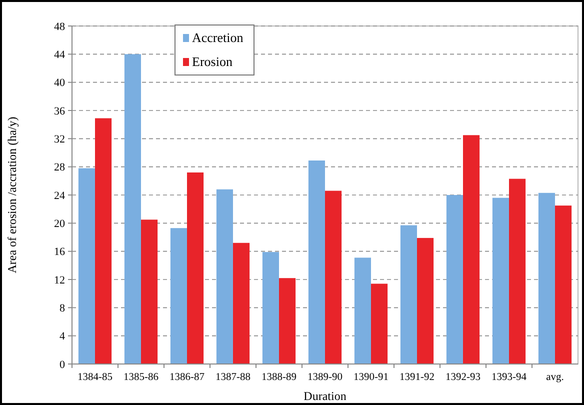 This screenshot has width=584, height=405. Describe the element at coordinates (141, 377) in the screenshot. I see `x-tick-label: 1385-86` at that location.